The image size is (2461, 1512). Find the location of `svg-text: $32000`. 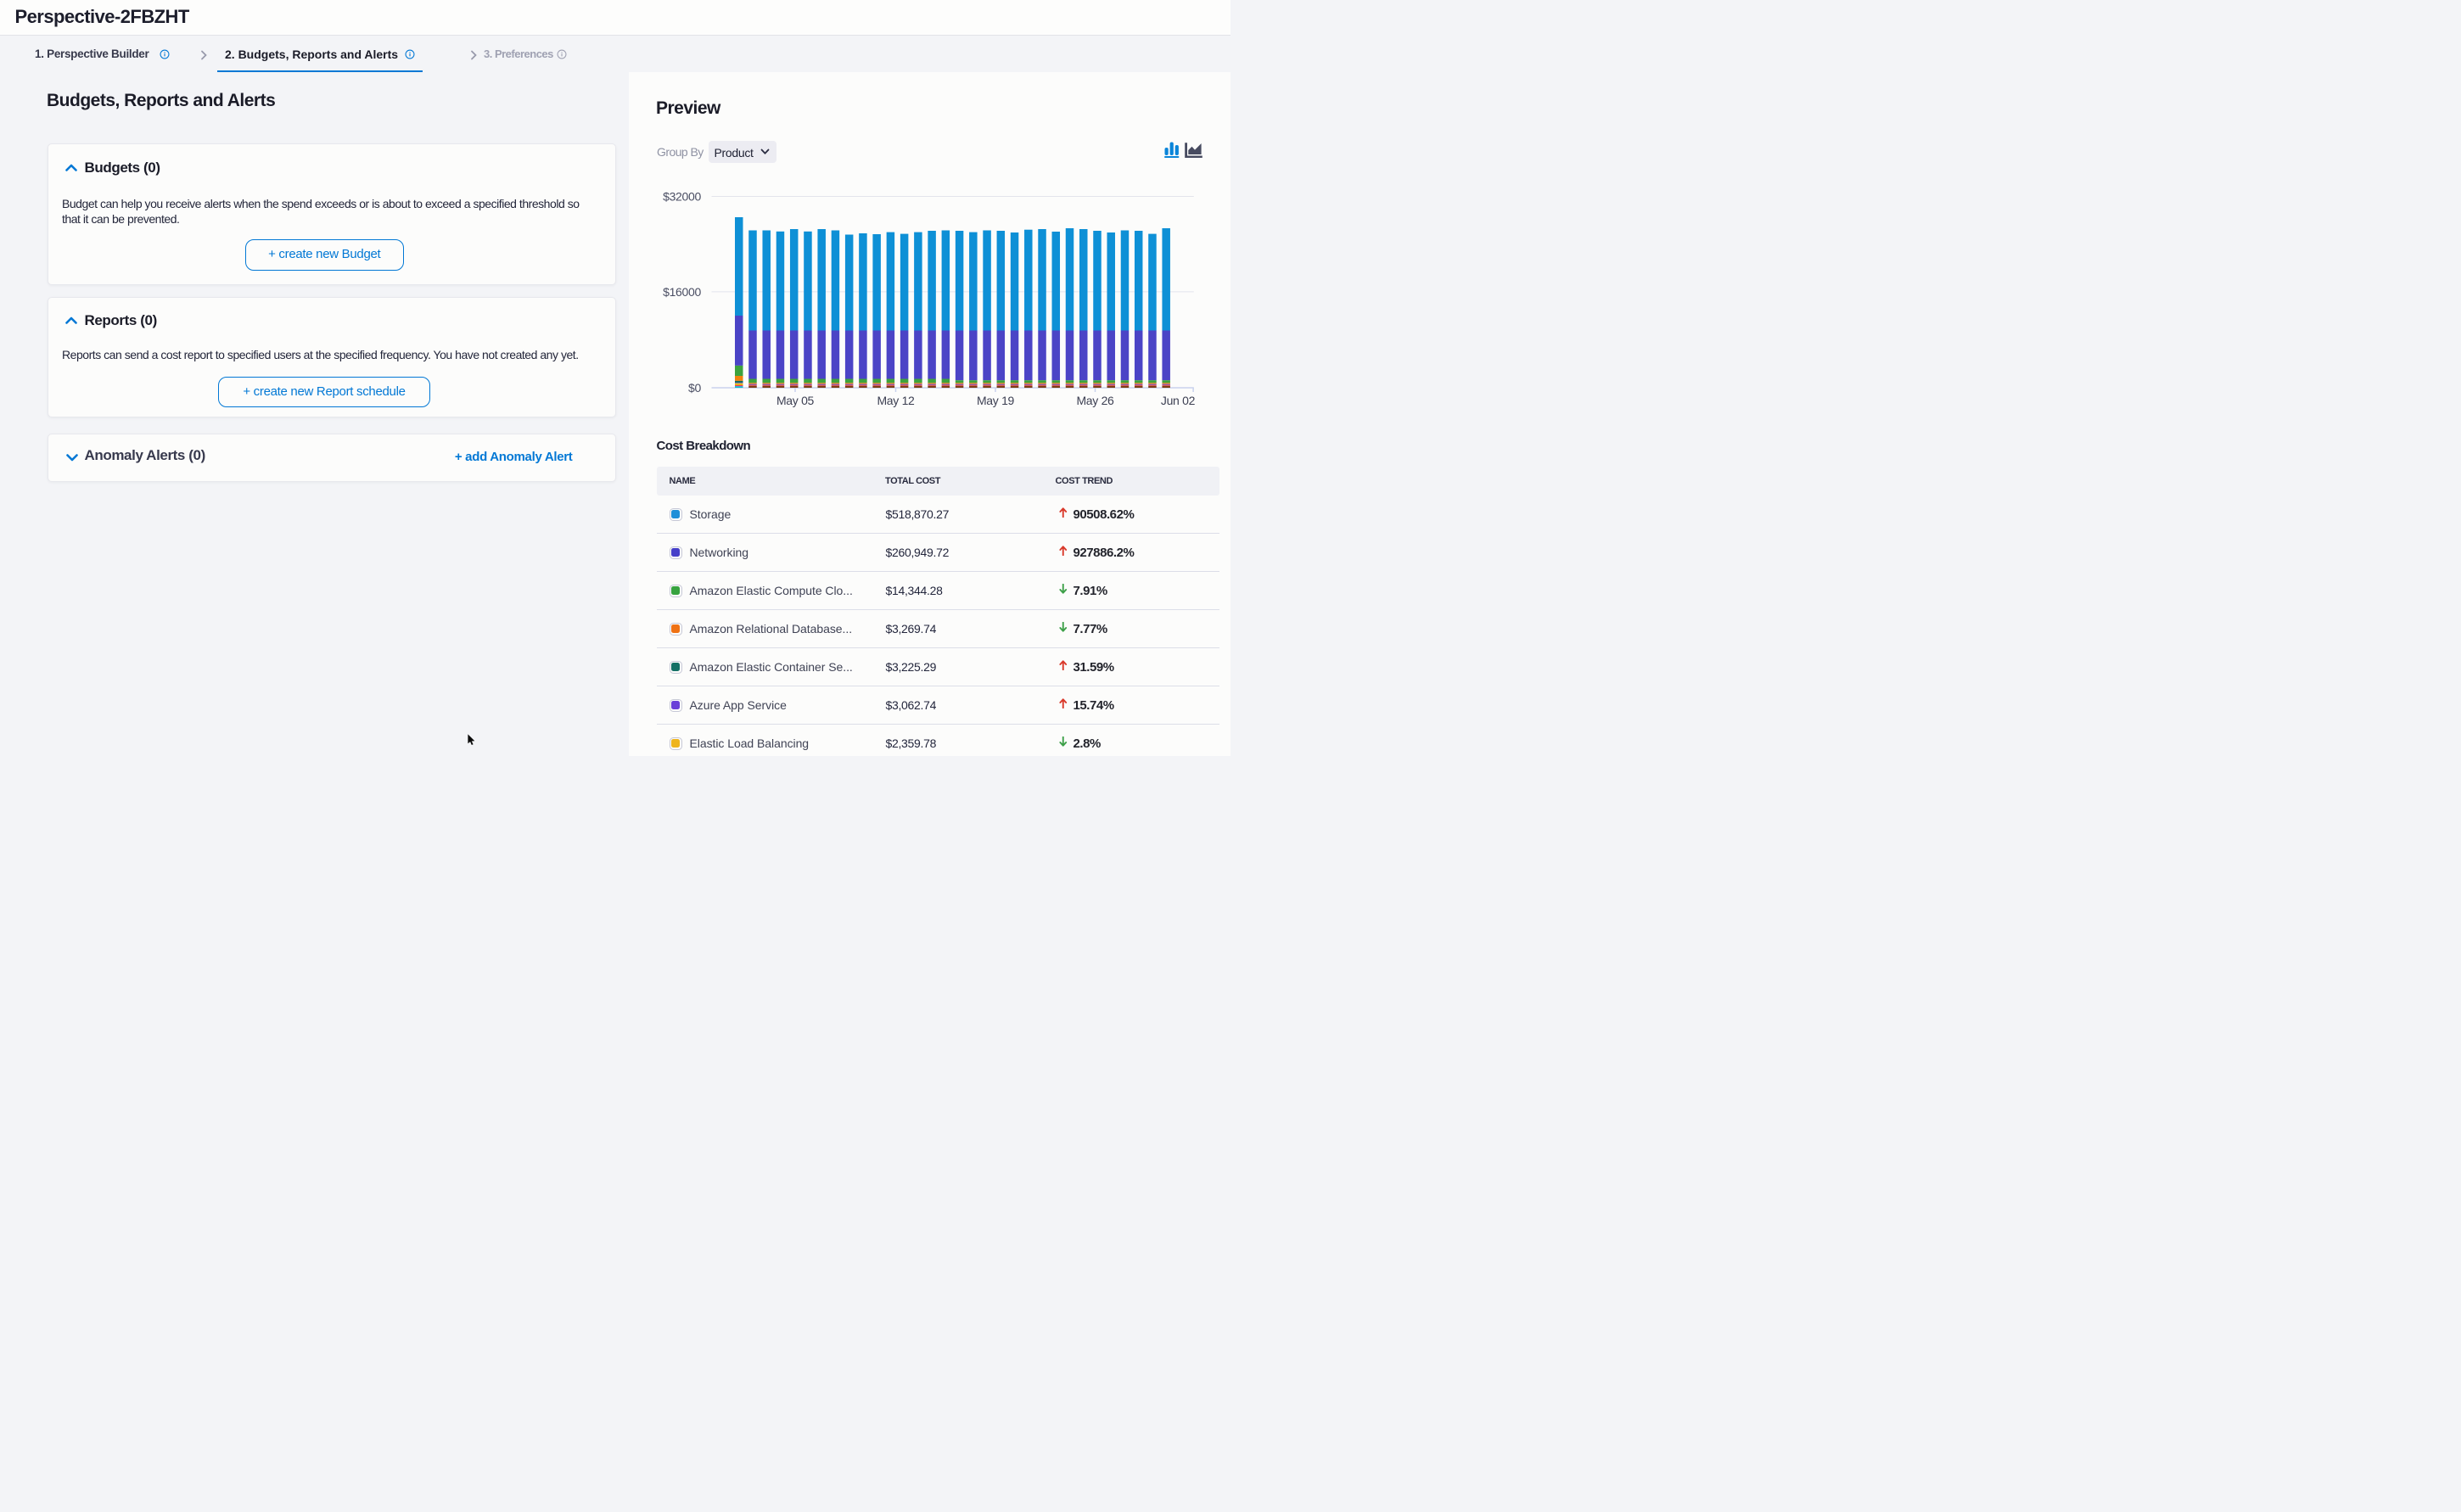

svg-text: $32000 is located at coordinates (682, 197).